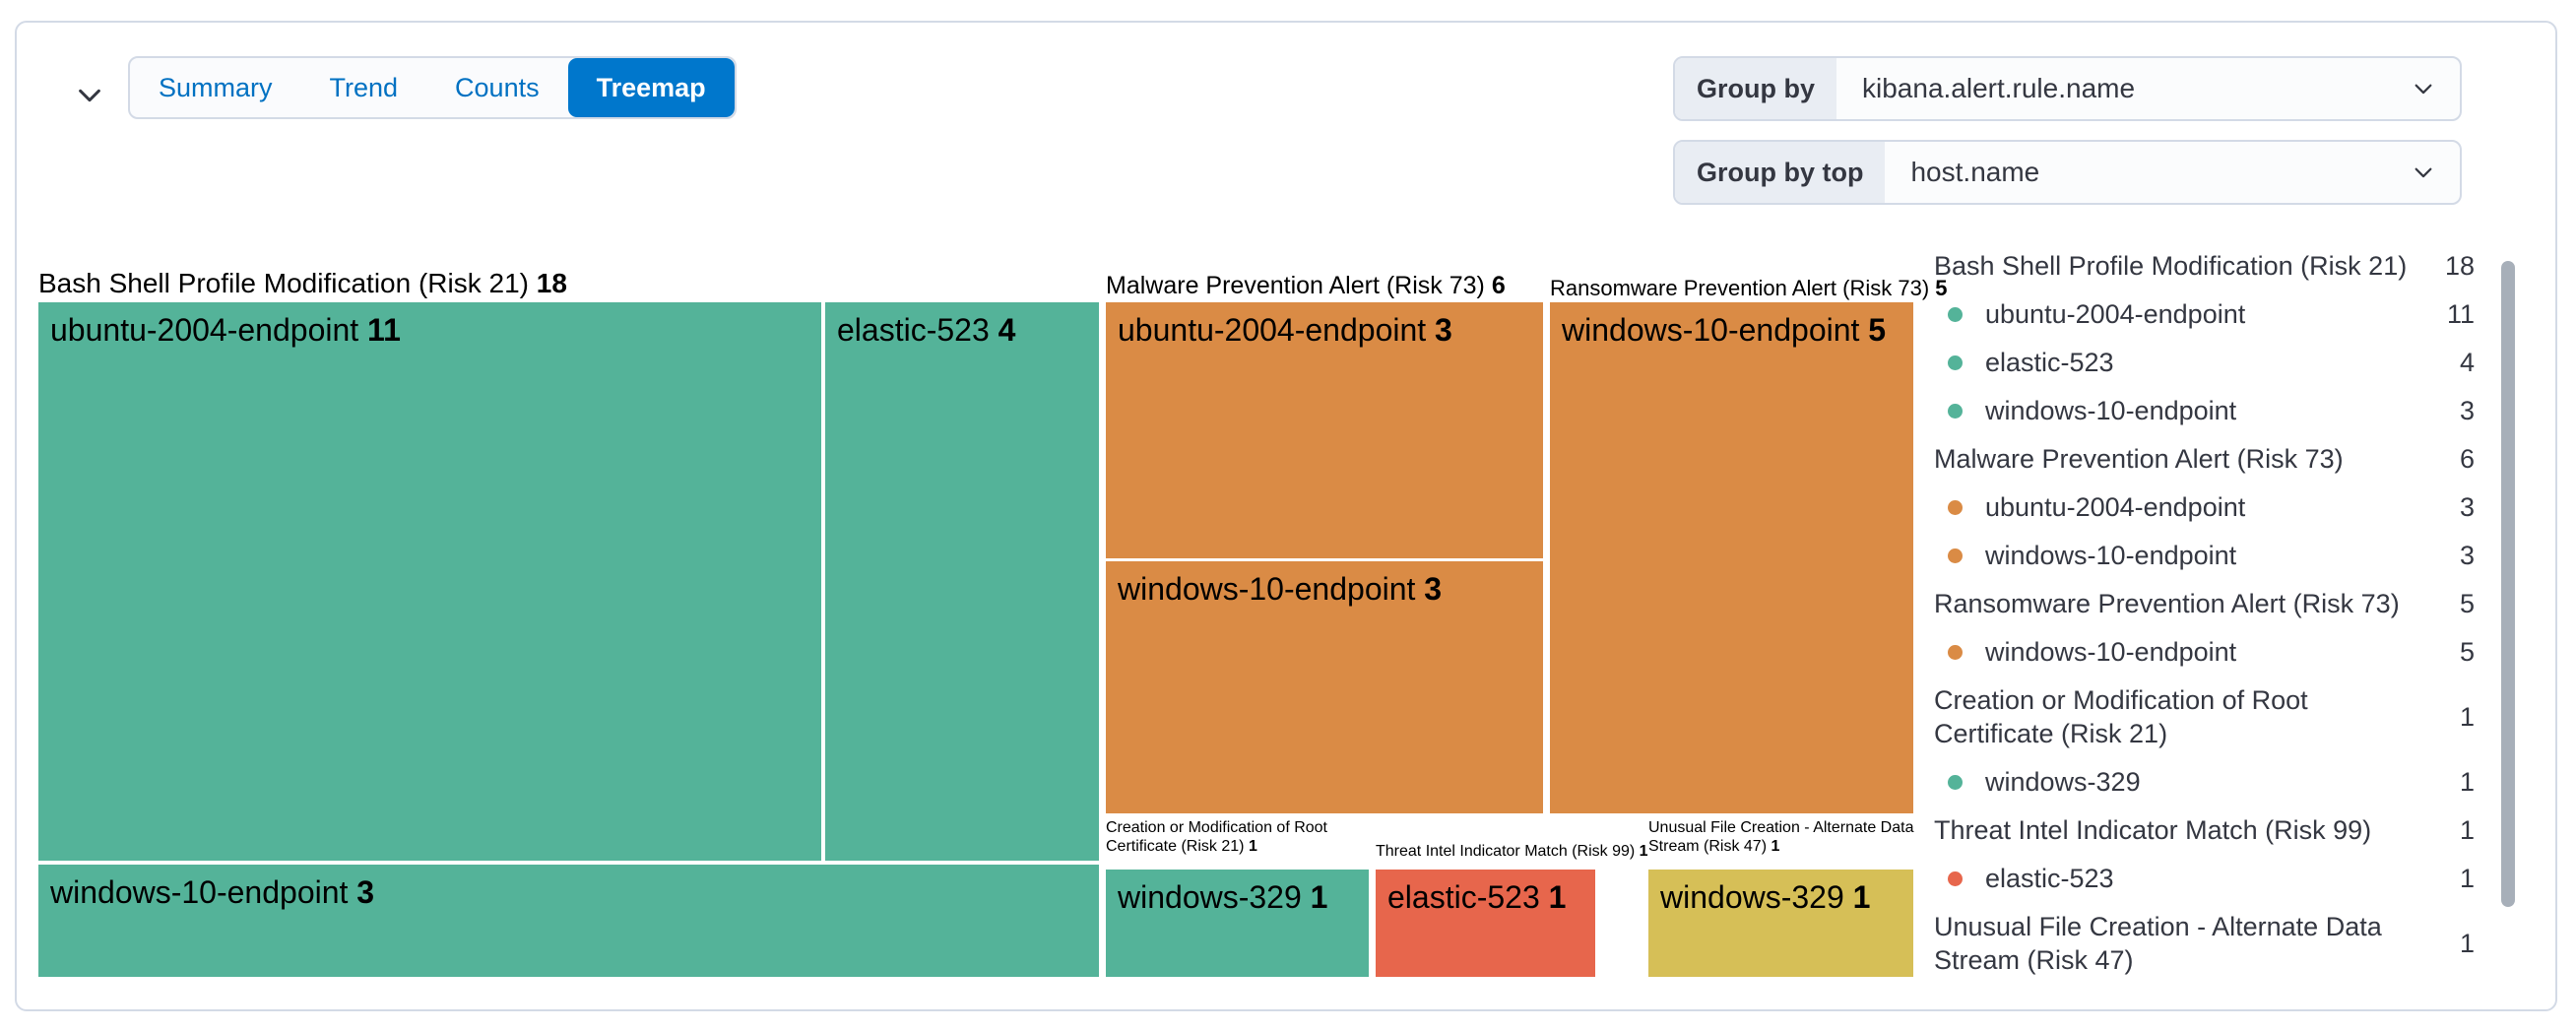  I want to click on legend-host-row: elastic-523 1, so click(2204, 878).